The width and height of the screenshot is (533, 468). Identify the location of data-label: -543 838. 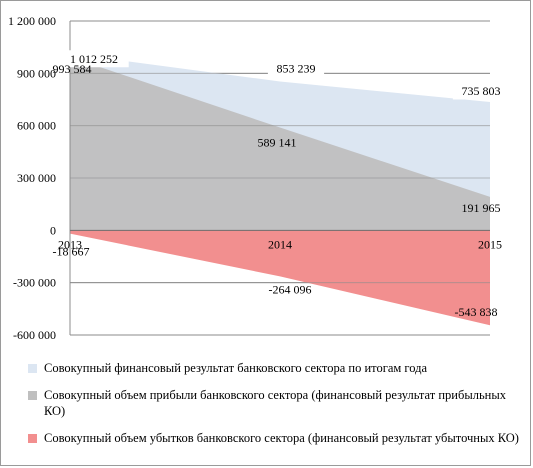
(476, 312).